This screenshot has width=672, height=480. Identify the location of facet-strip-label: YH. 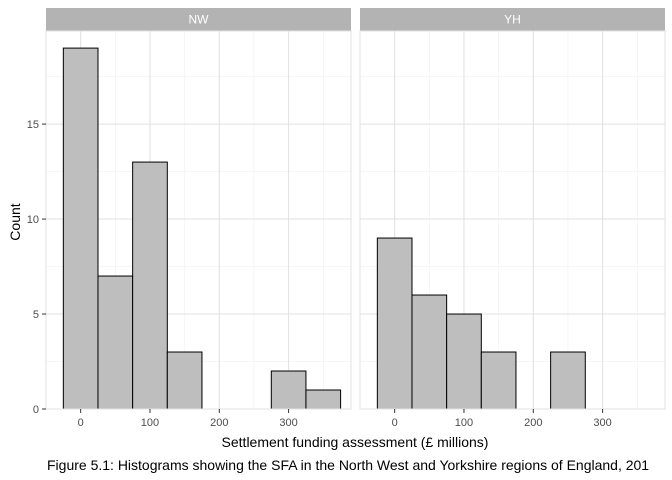
(512, 20).